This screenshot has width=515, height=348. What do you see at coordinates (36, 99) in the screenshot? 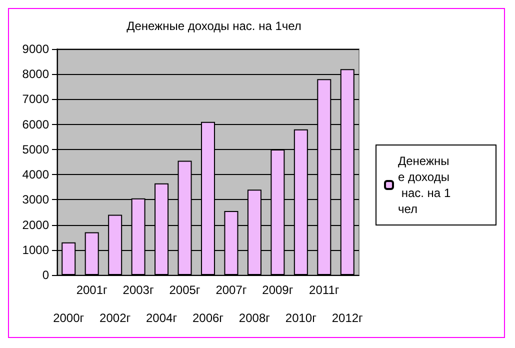
I see `y-tick-label: 7000` at bounding box center [36, 99].